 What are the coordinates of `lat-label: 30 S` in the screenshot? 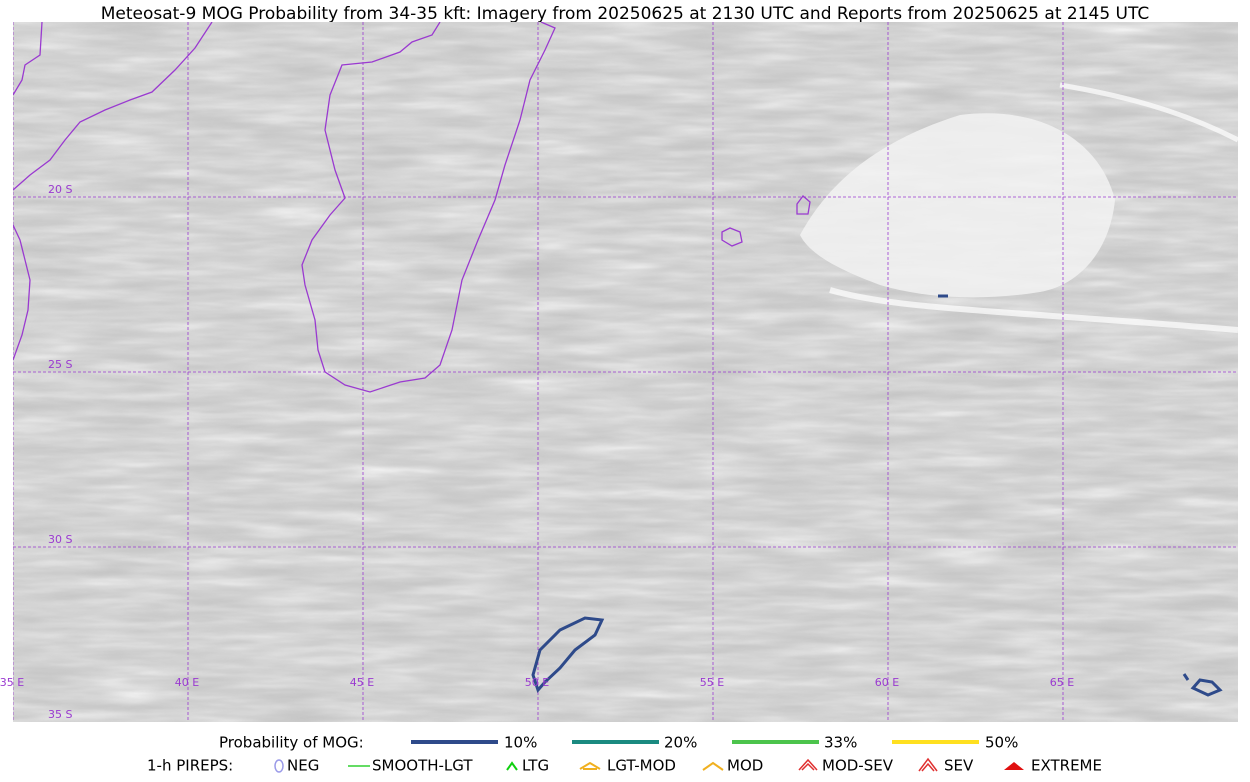 It's located at (60, 539).